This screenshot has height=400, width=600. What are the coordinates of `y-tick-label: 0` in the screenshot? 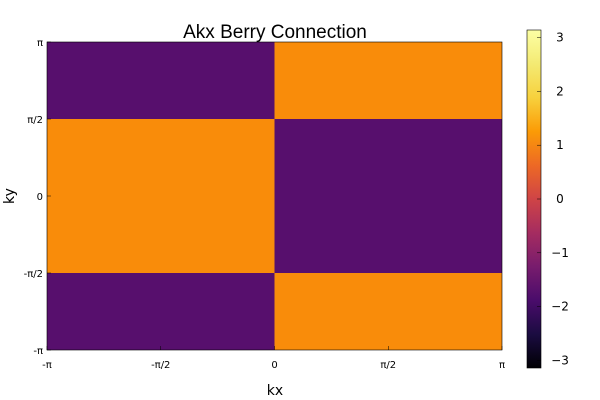 It's located at (40, 197).